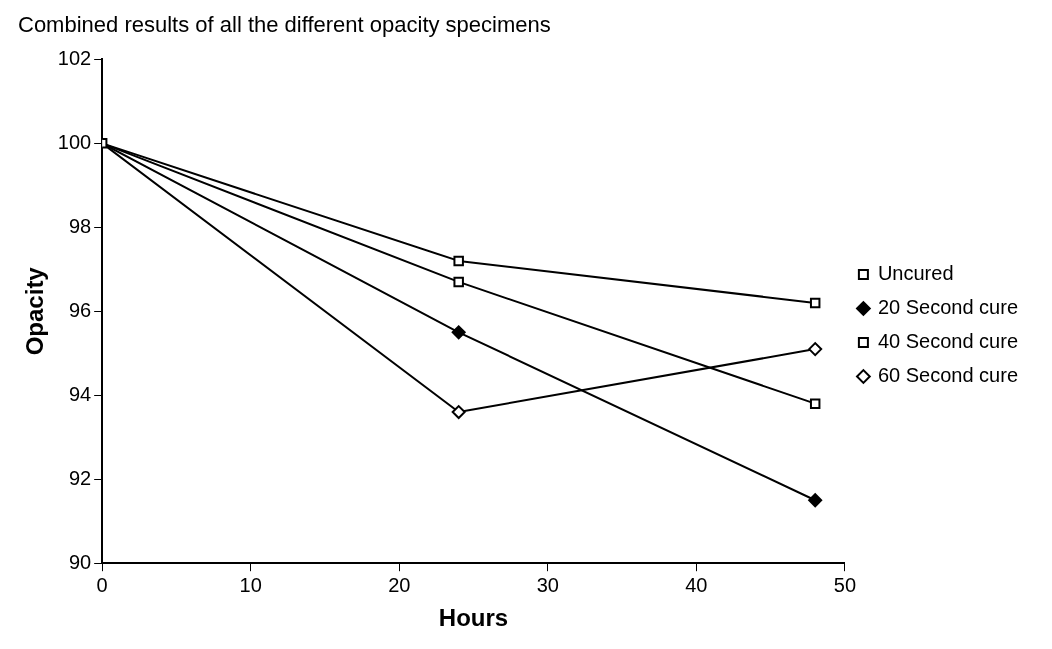  What do you see at coordinates (80, 477) in the screenshot?
I see `y-tick-label: 92` at bounding box center [80, 477].